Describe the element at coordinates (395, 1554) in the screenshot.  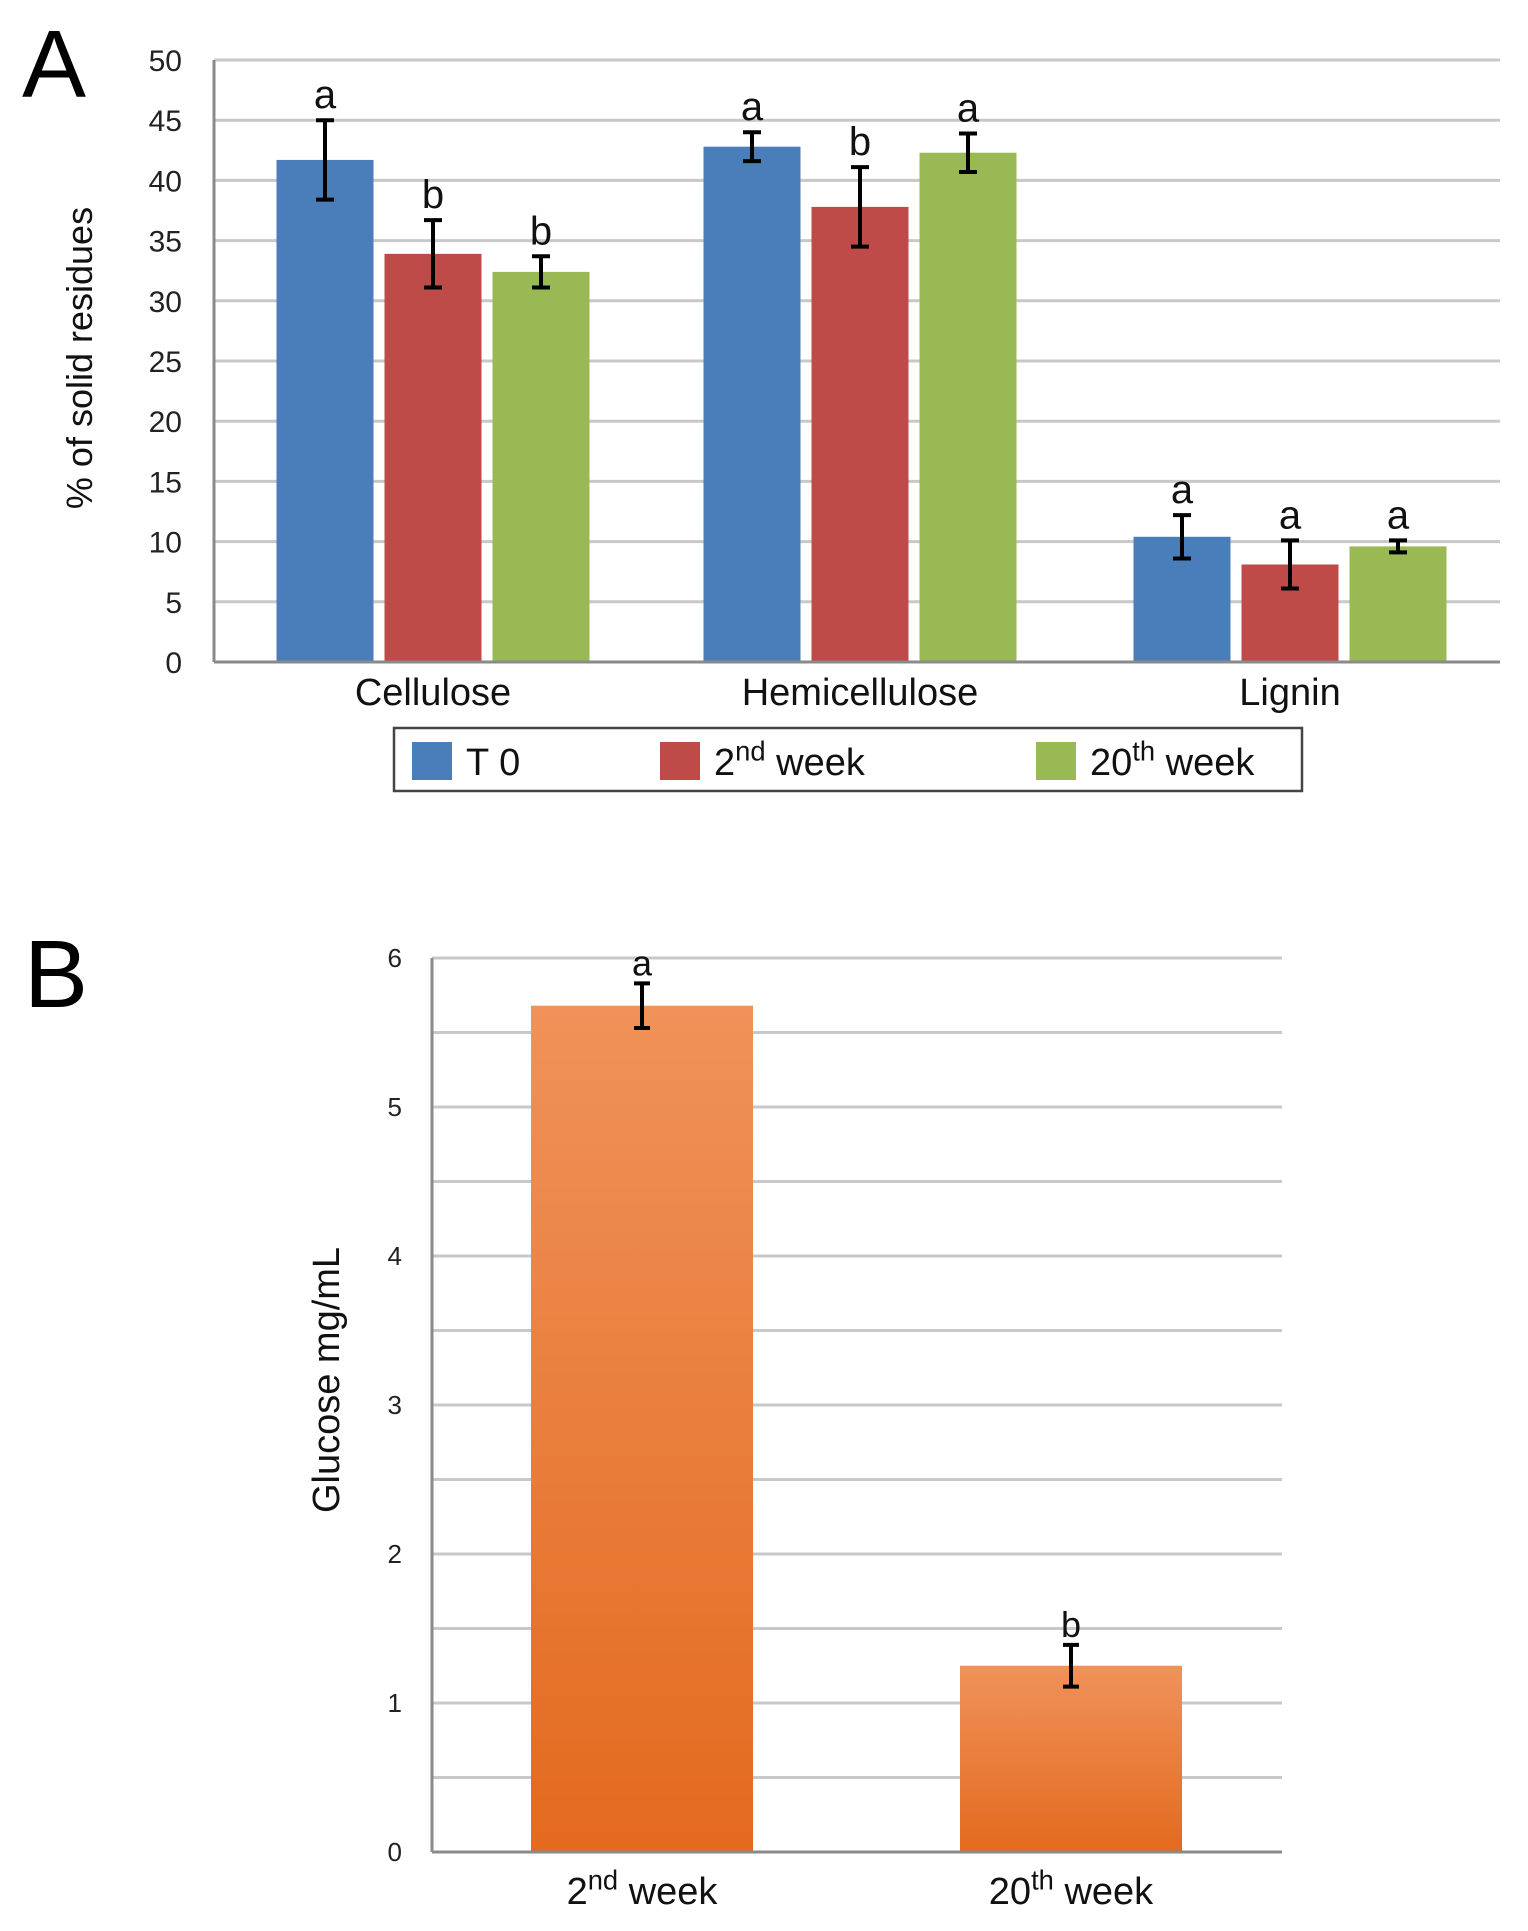
I see `y-tick-label: 2` at that location.